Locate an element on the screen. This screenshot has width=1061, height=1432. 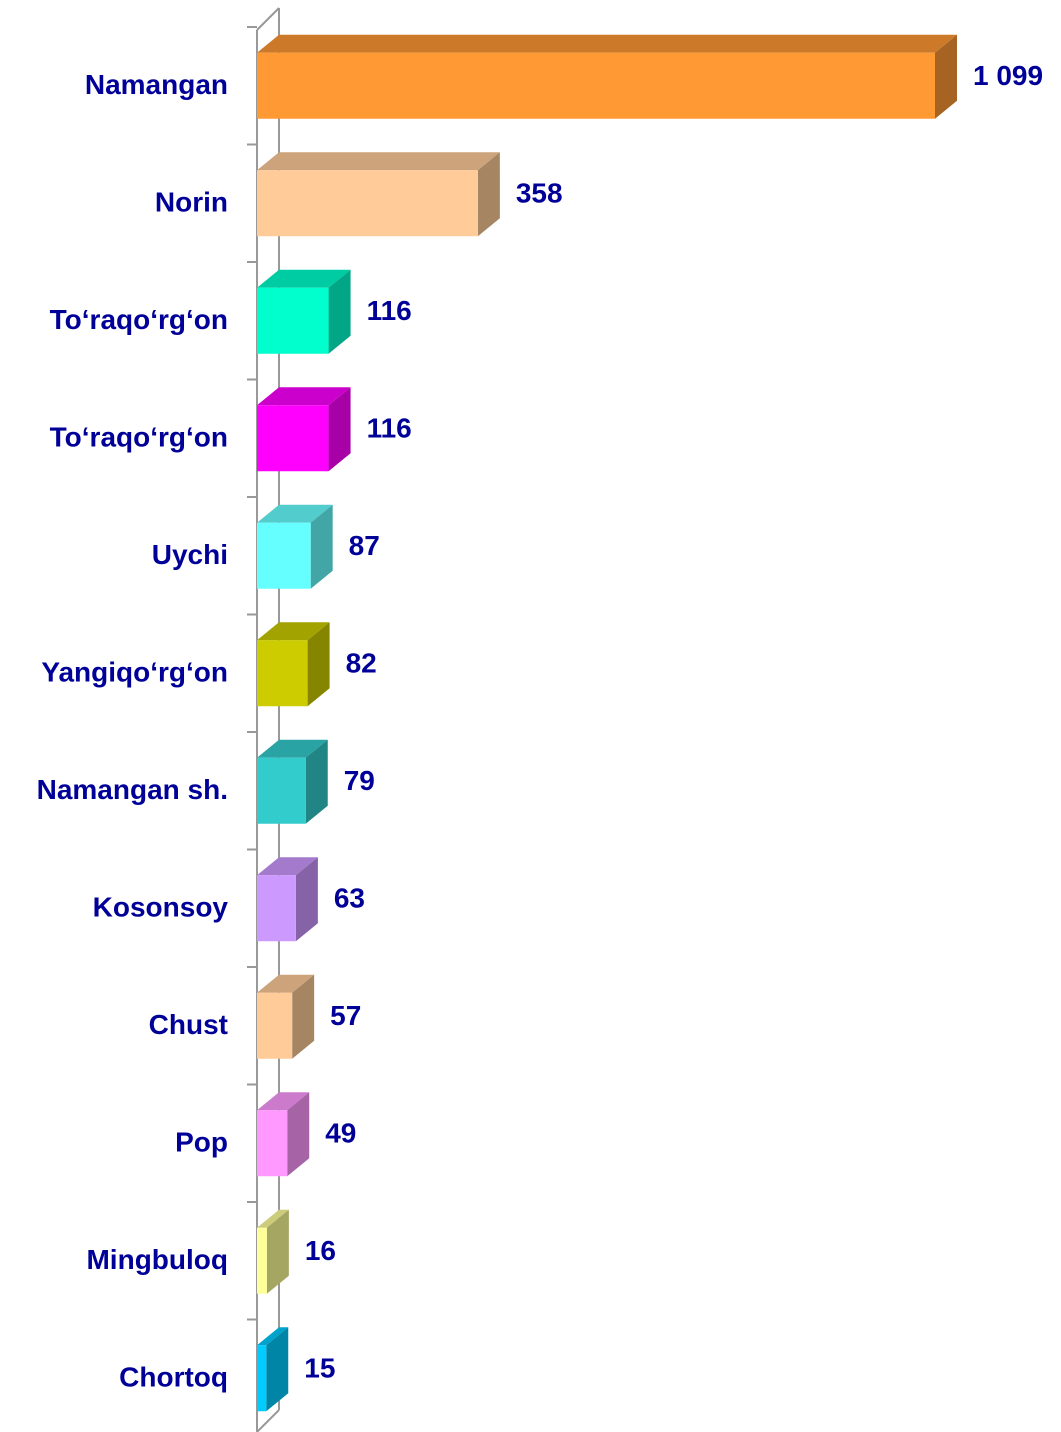
category-label: Kosonsoy is located at coordinates (161, 907).